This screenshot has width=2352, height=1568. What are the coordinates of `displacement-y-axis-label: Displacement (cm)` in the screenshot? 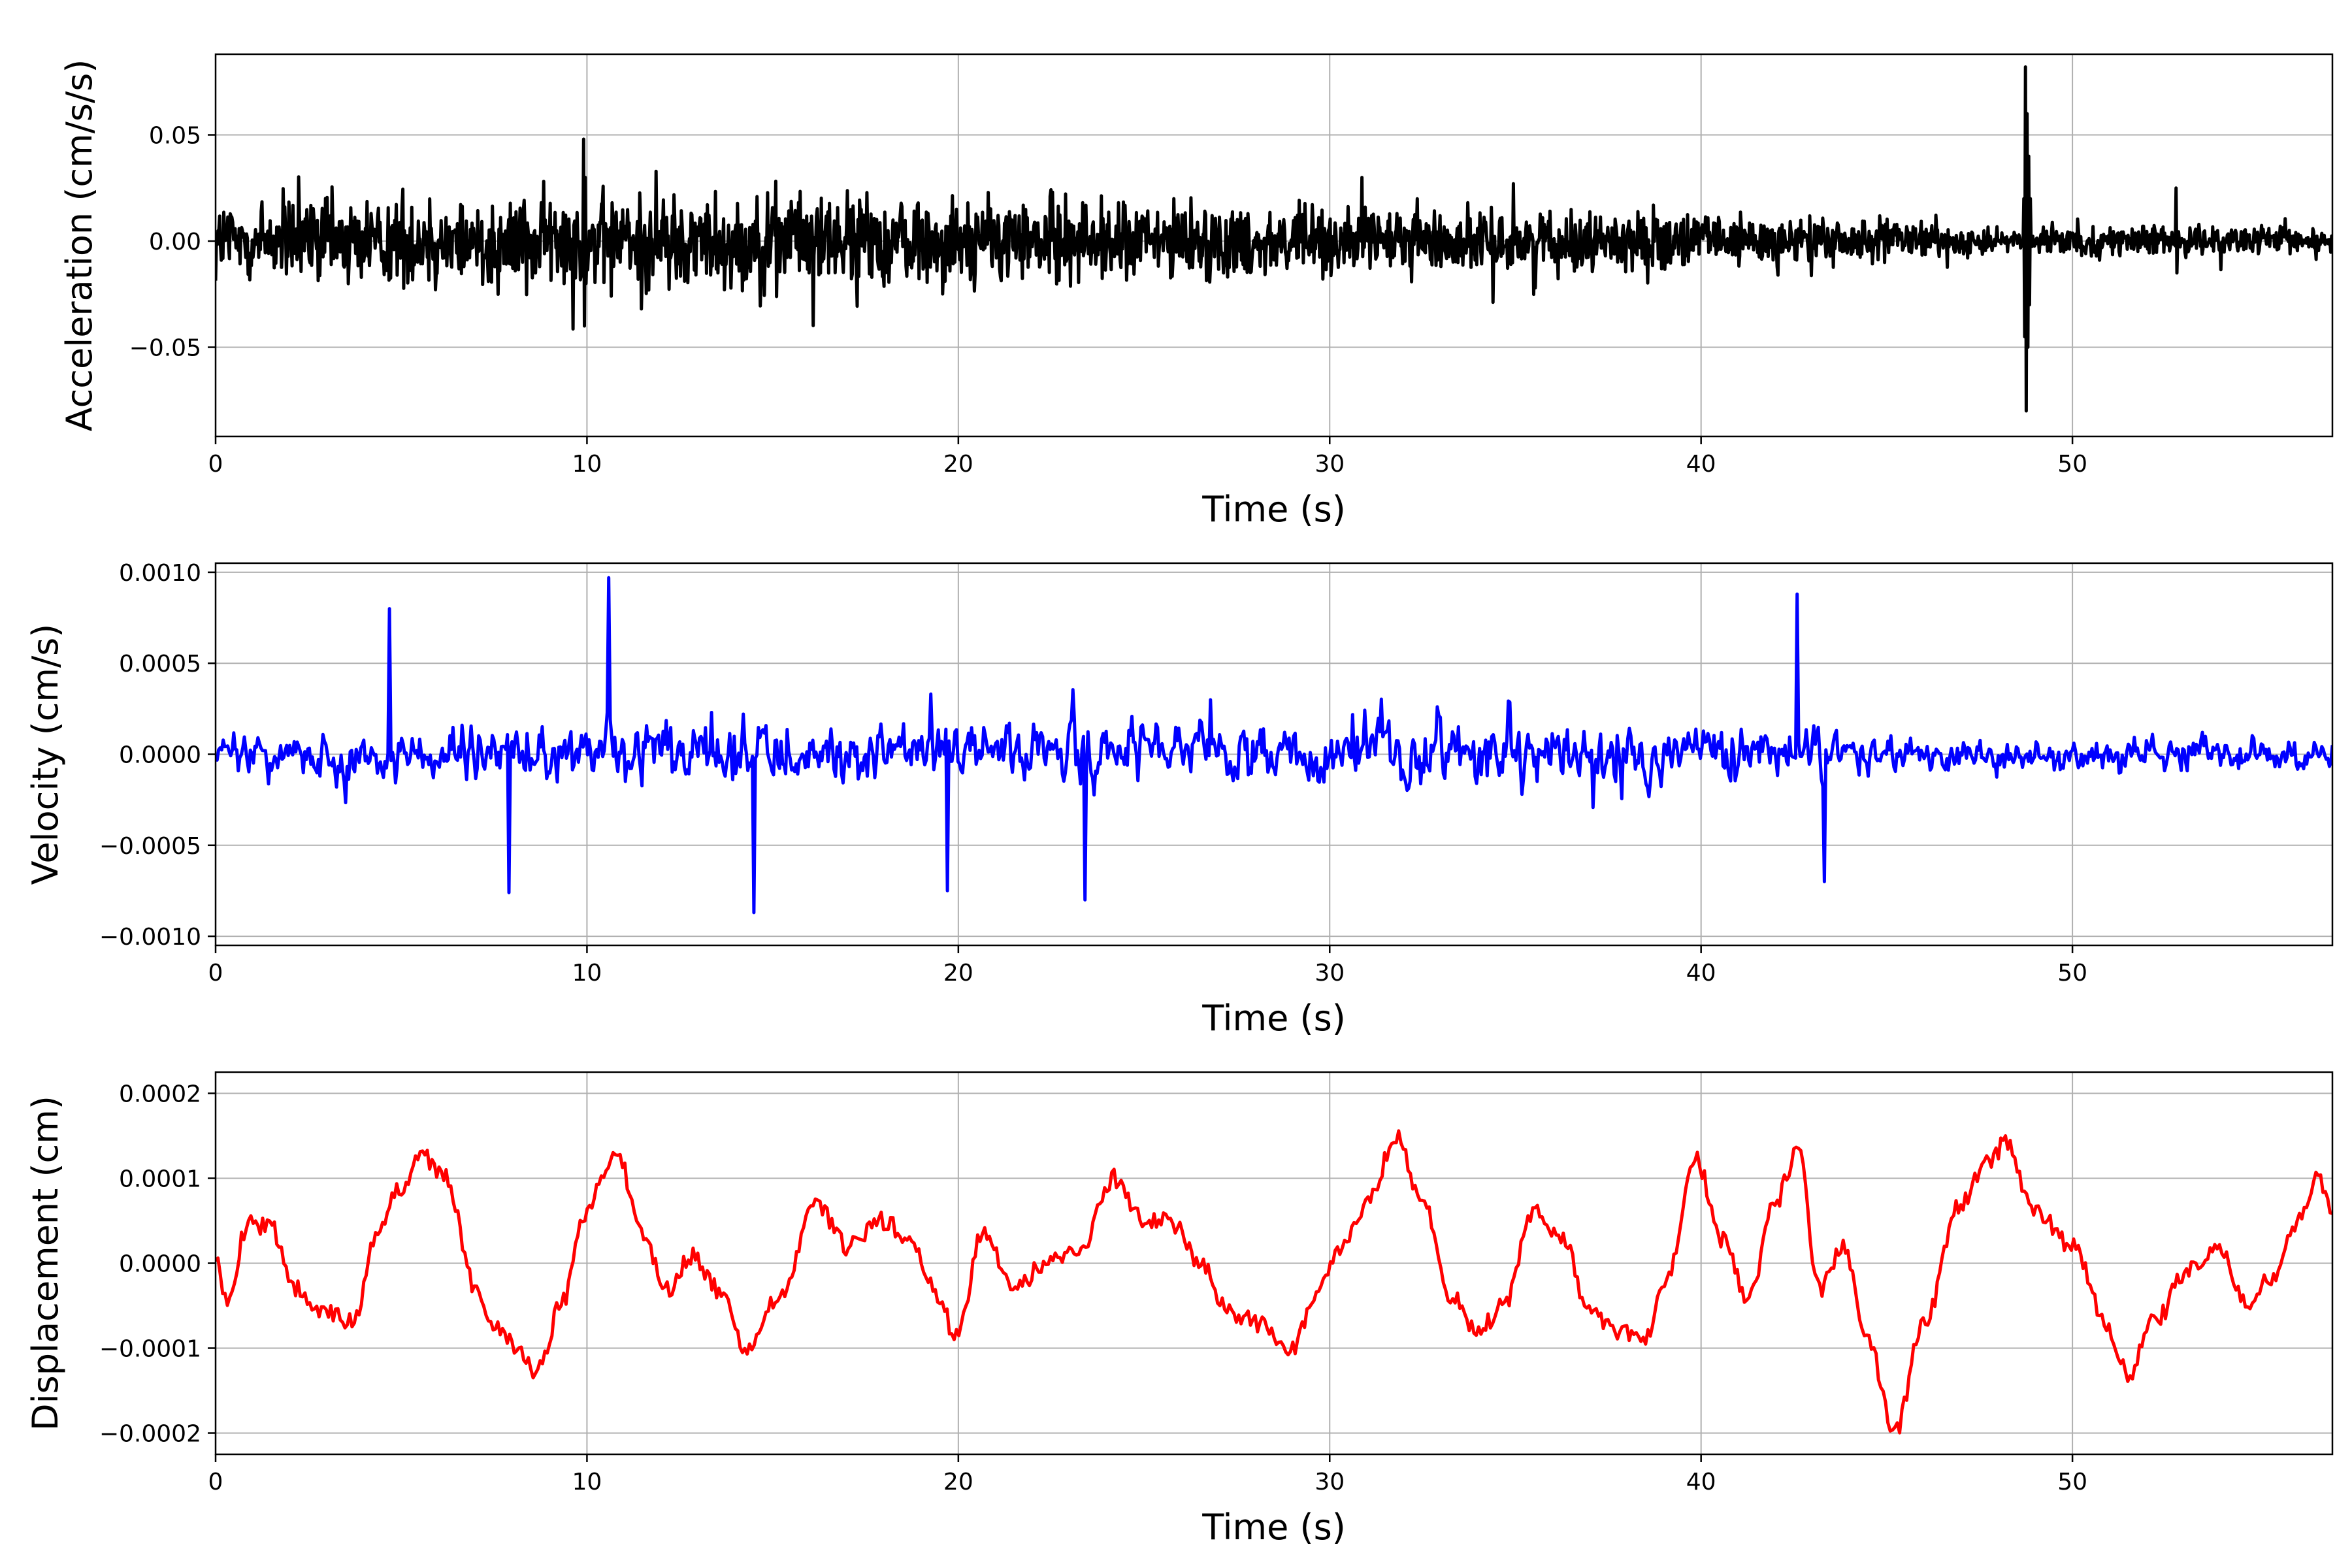 It's located at (45, 1263).